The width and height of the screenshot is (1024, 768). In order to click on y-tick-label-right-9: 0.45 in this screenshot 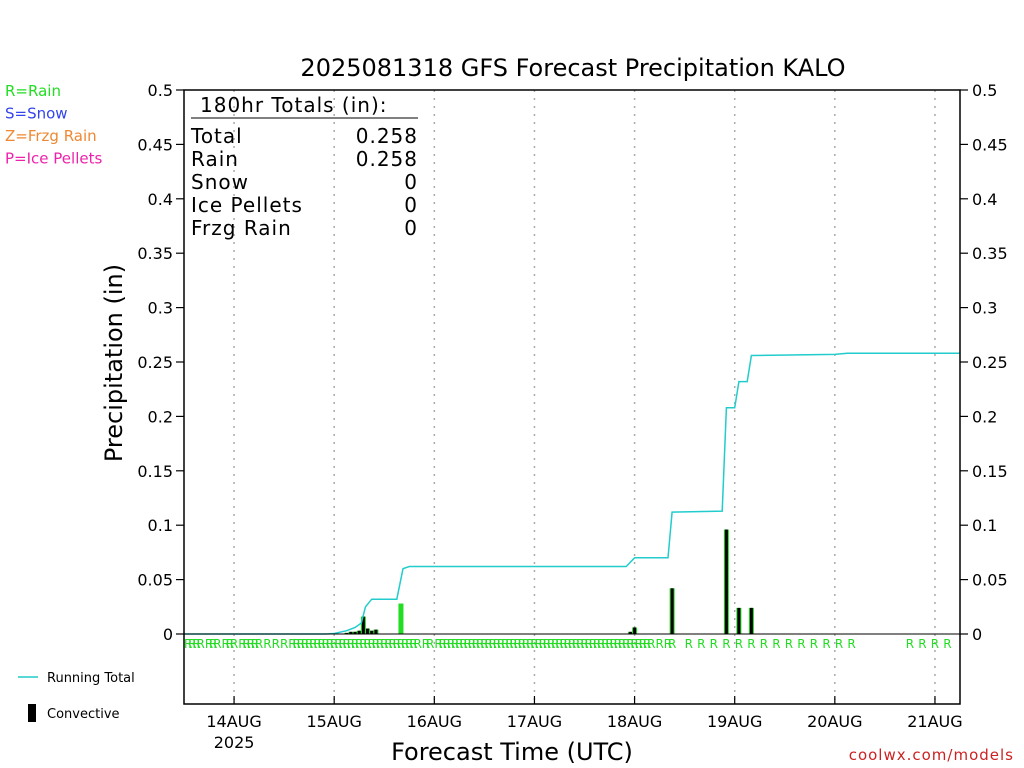, I will do `click(990, 144)`.